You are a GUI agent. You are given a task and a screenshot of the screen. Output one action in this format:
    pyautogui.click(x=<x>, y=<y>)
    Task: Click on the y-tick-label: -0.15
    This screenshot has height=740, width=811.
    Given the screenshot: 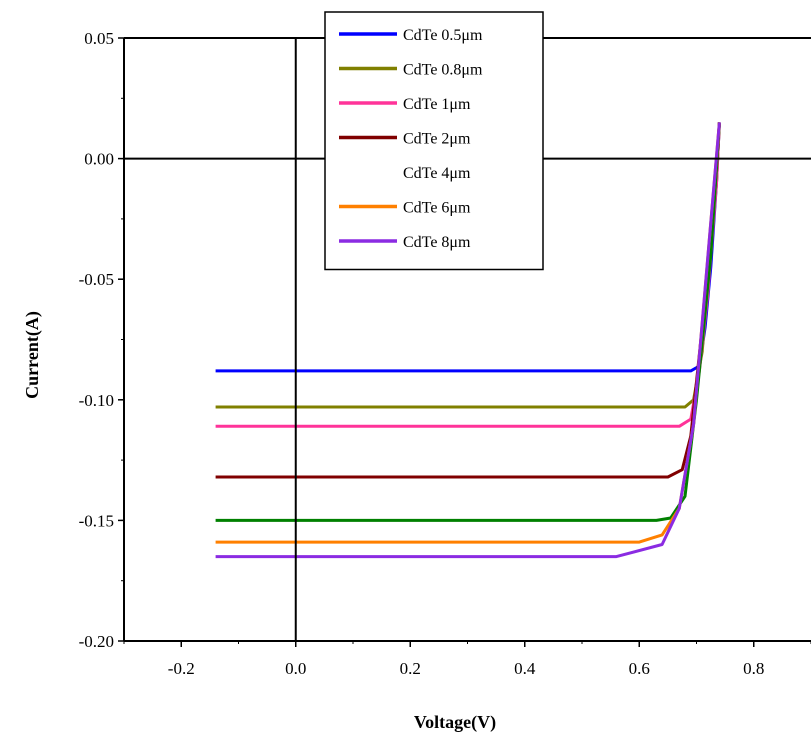 What is the action you would take?
    pyautogui.click(x=96, y=520)
    